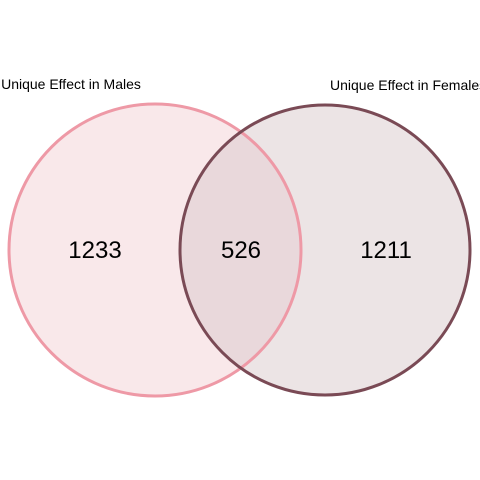  What do you see at coordinates (386, 250) in the screenshot?
I see `females-only-count: 1211` at bounding box center [386, 250].